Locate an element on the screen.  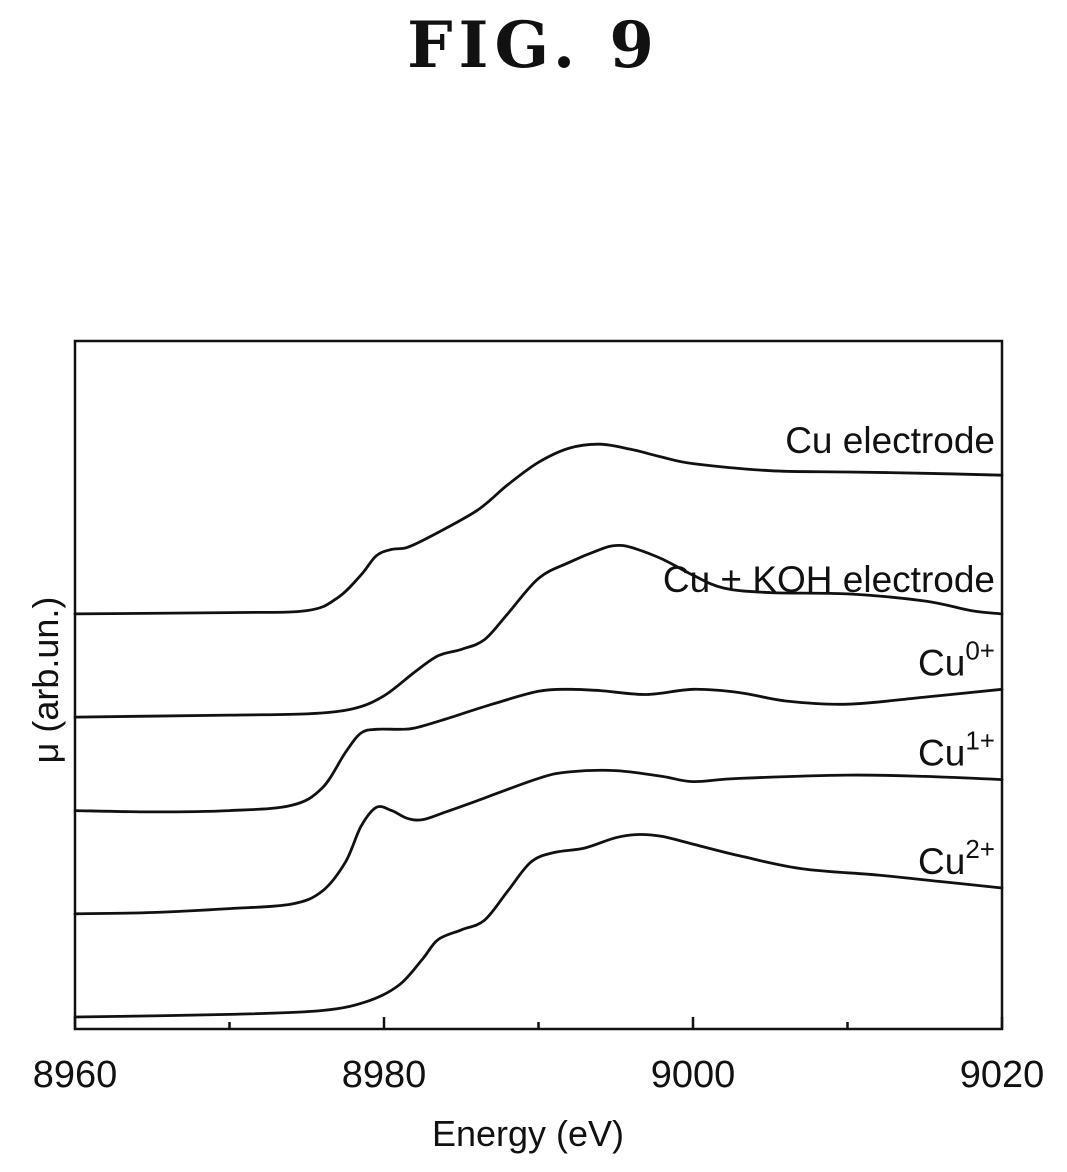
series-label-base: Cu + KOH electrode is located at coordinates (829, 579).